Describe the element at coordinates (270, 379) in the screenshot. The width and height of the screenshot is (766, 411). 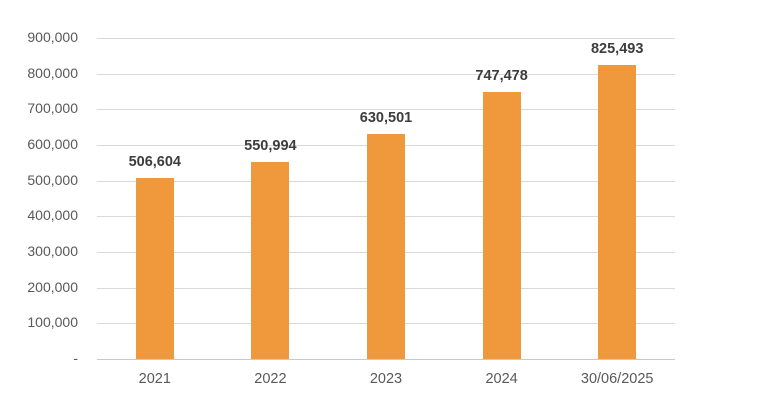
I see `x-axis-tick-label: 2022` at that location.